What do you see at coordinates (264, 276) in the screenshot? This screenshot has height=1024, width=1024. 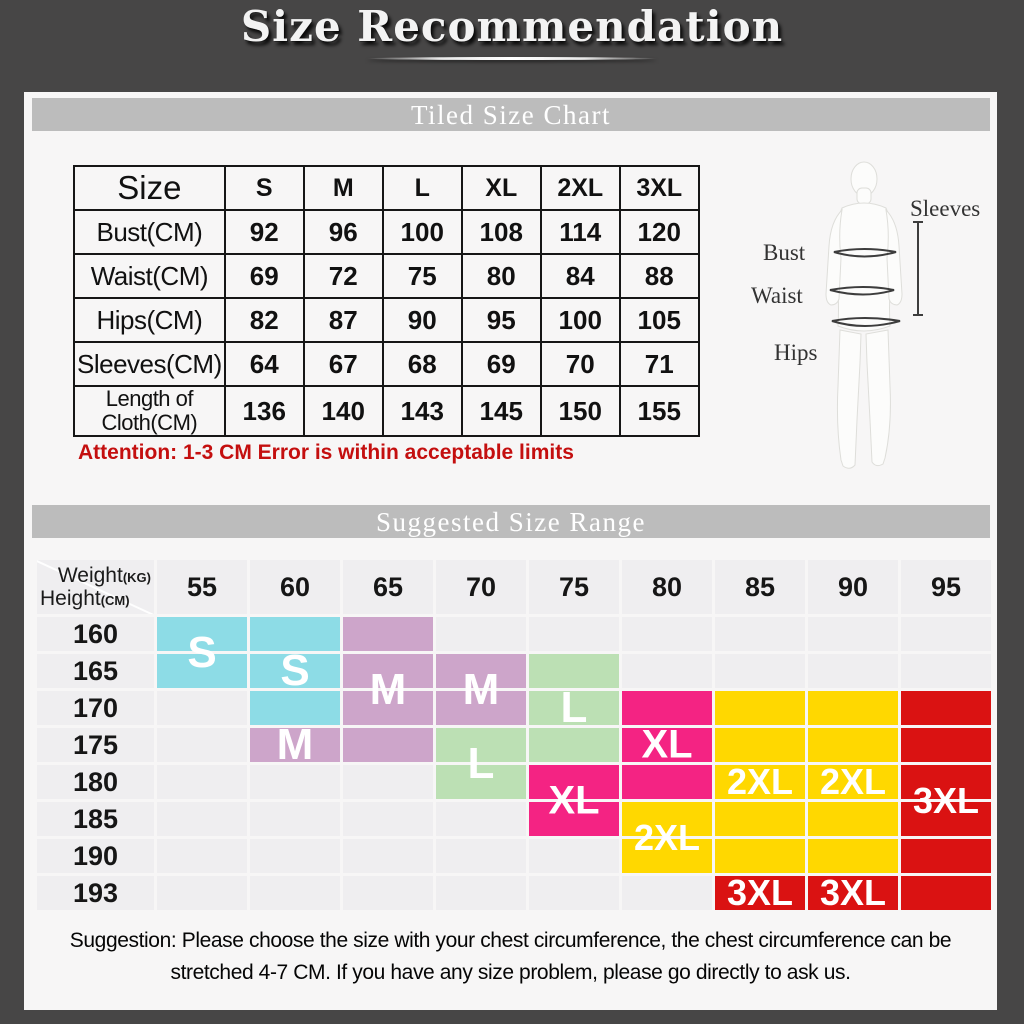 I see `size-table-value-cell: 69` at bounding box center [264, 276].